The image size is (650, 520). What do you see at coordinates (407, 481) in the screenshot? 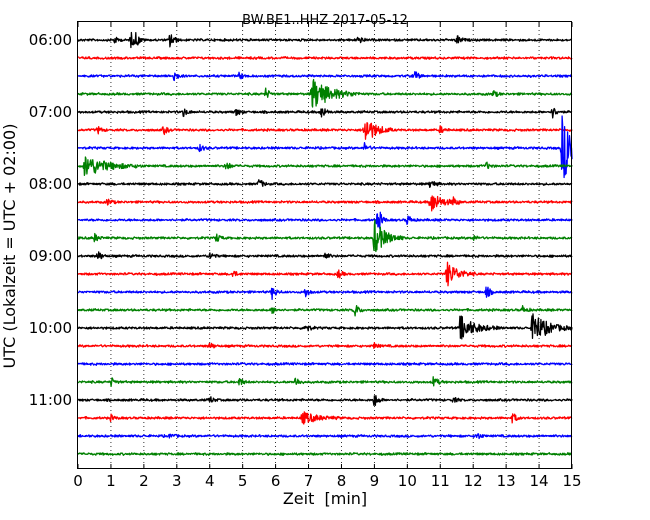
I see `x-tick-label: 10` at bounding box center [407, 481].